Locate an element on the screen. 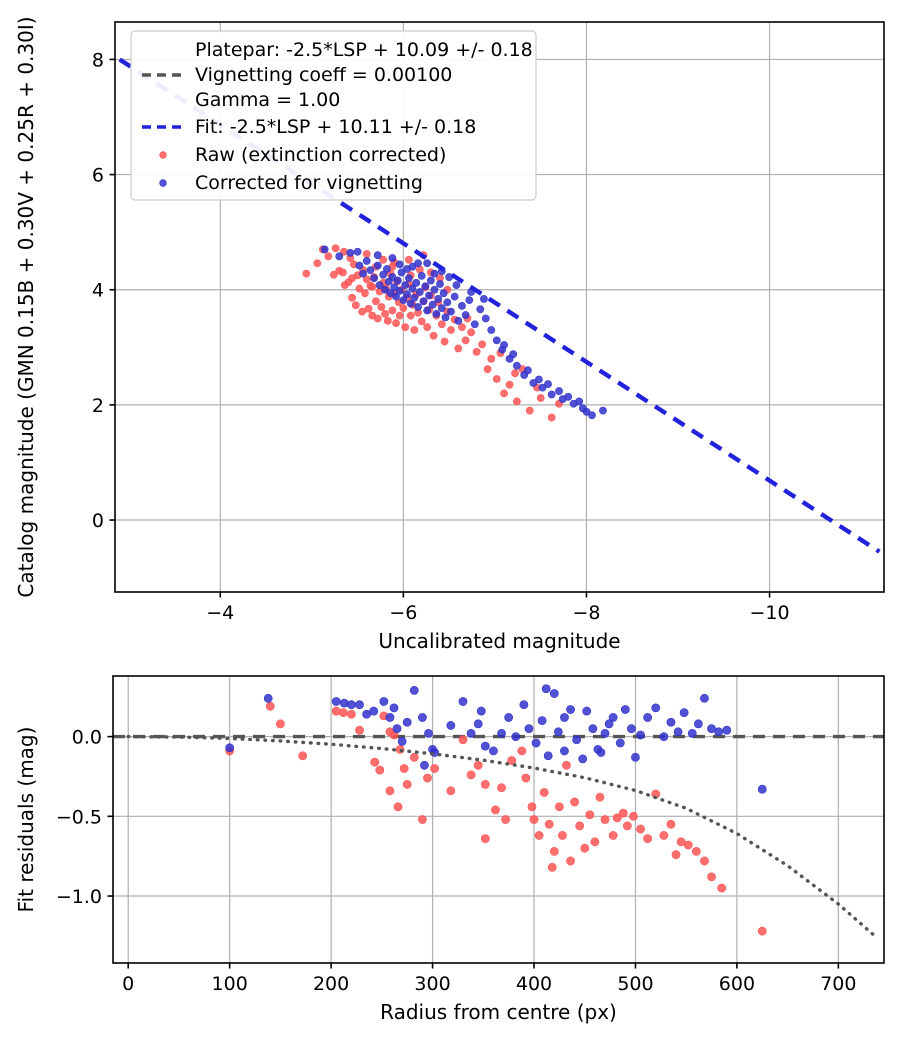  xtick-label: 400 is located at coordinates (534, 984).